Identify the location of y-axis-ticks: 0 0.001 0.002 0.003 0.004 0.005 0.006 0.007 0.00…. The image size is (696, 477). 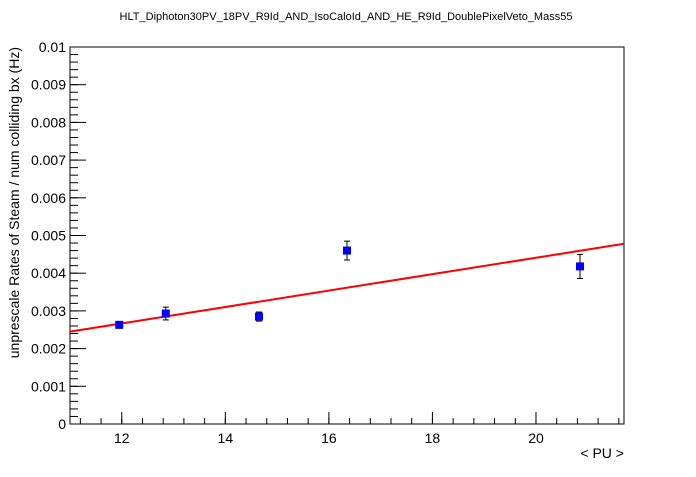
(58, 235).